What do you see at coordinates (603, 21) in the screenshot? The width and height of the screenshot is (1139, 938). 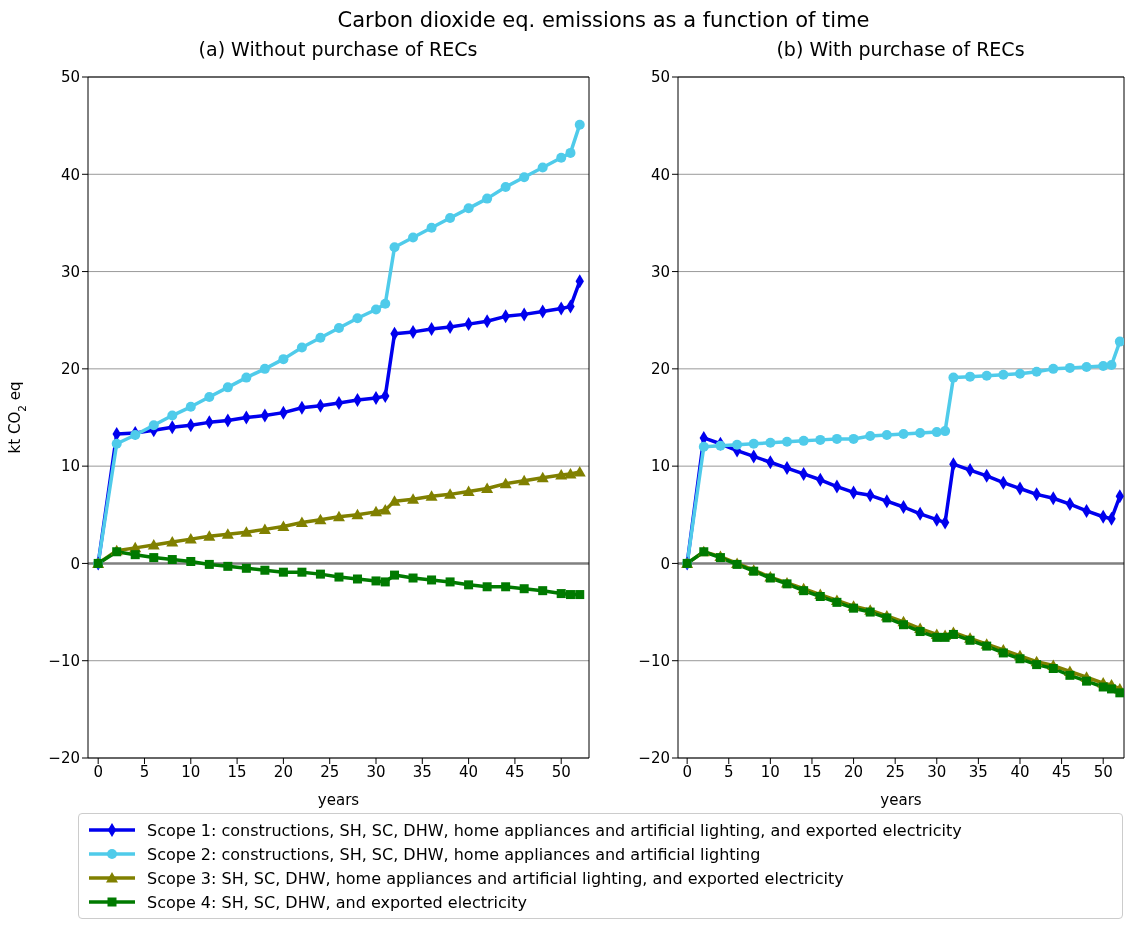 I see `chart-title: Carbon dioxide eq. emissions as a function of time` at bounding box center [603, 21].